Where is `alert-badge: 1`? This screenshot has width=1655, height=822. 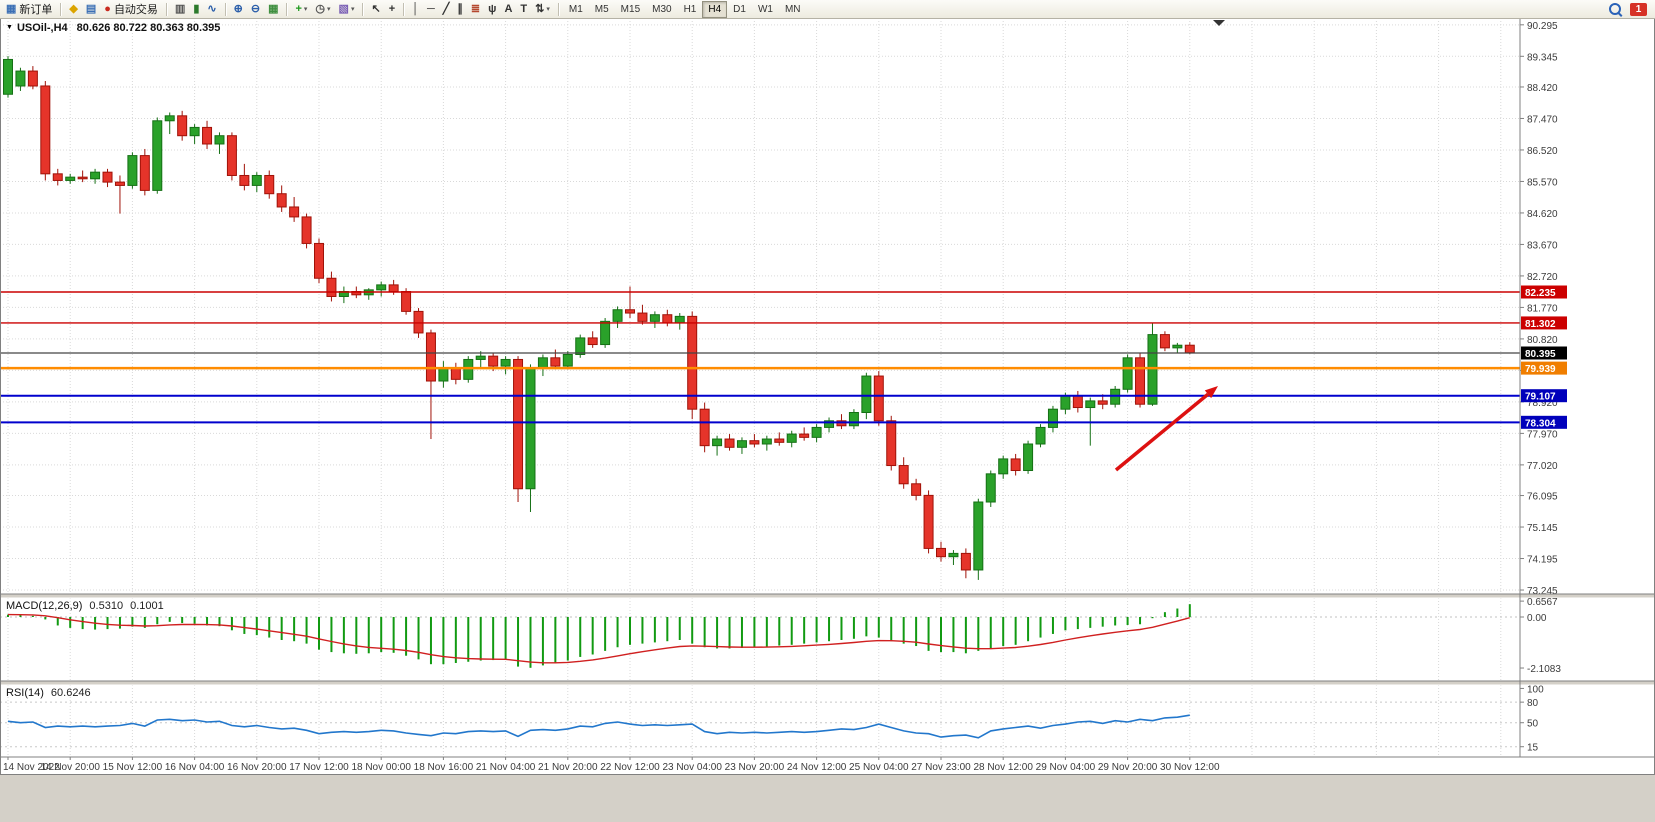 alert-badge: 1 is located at coordinates (1638, 9).